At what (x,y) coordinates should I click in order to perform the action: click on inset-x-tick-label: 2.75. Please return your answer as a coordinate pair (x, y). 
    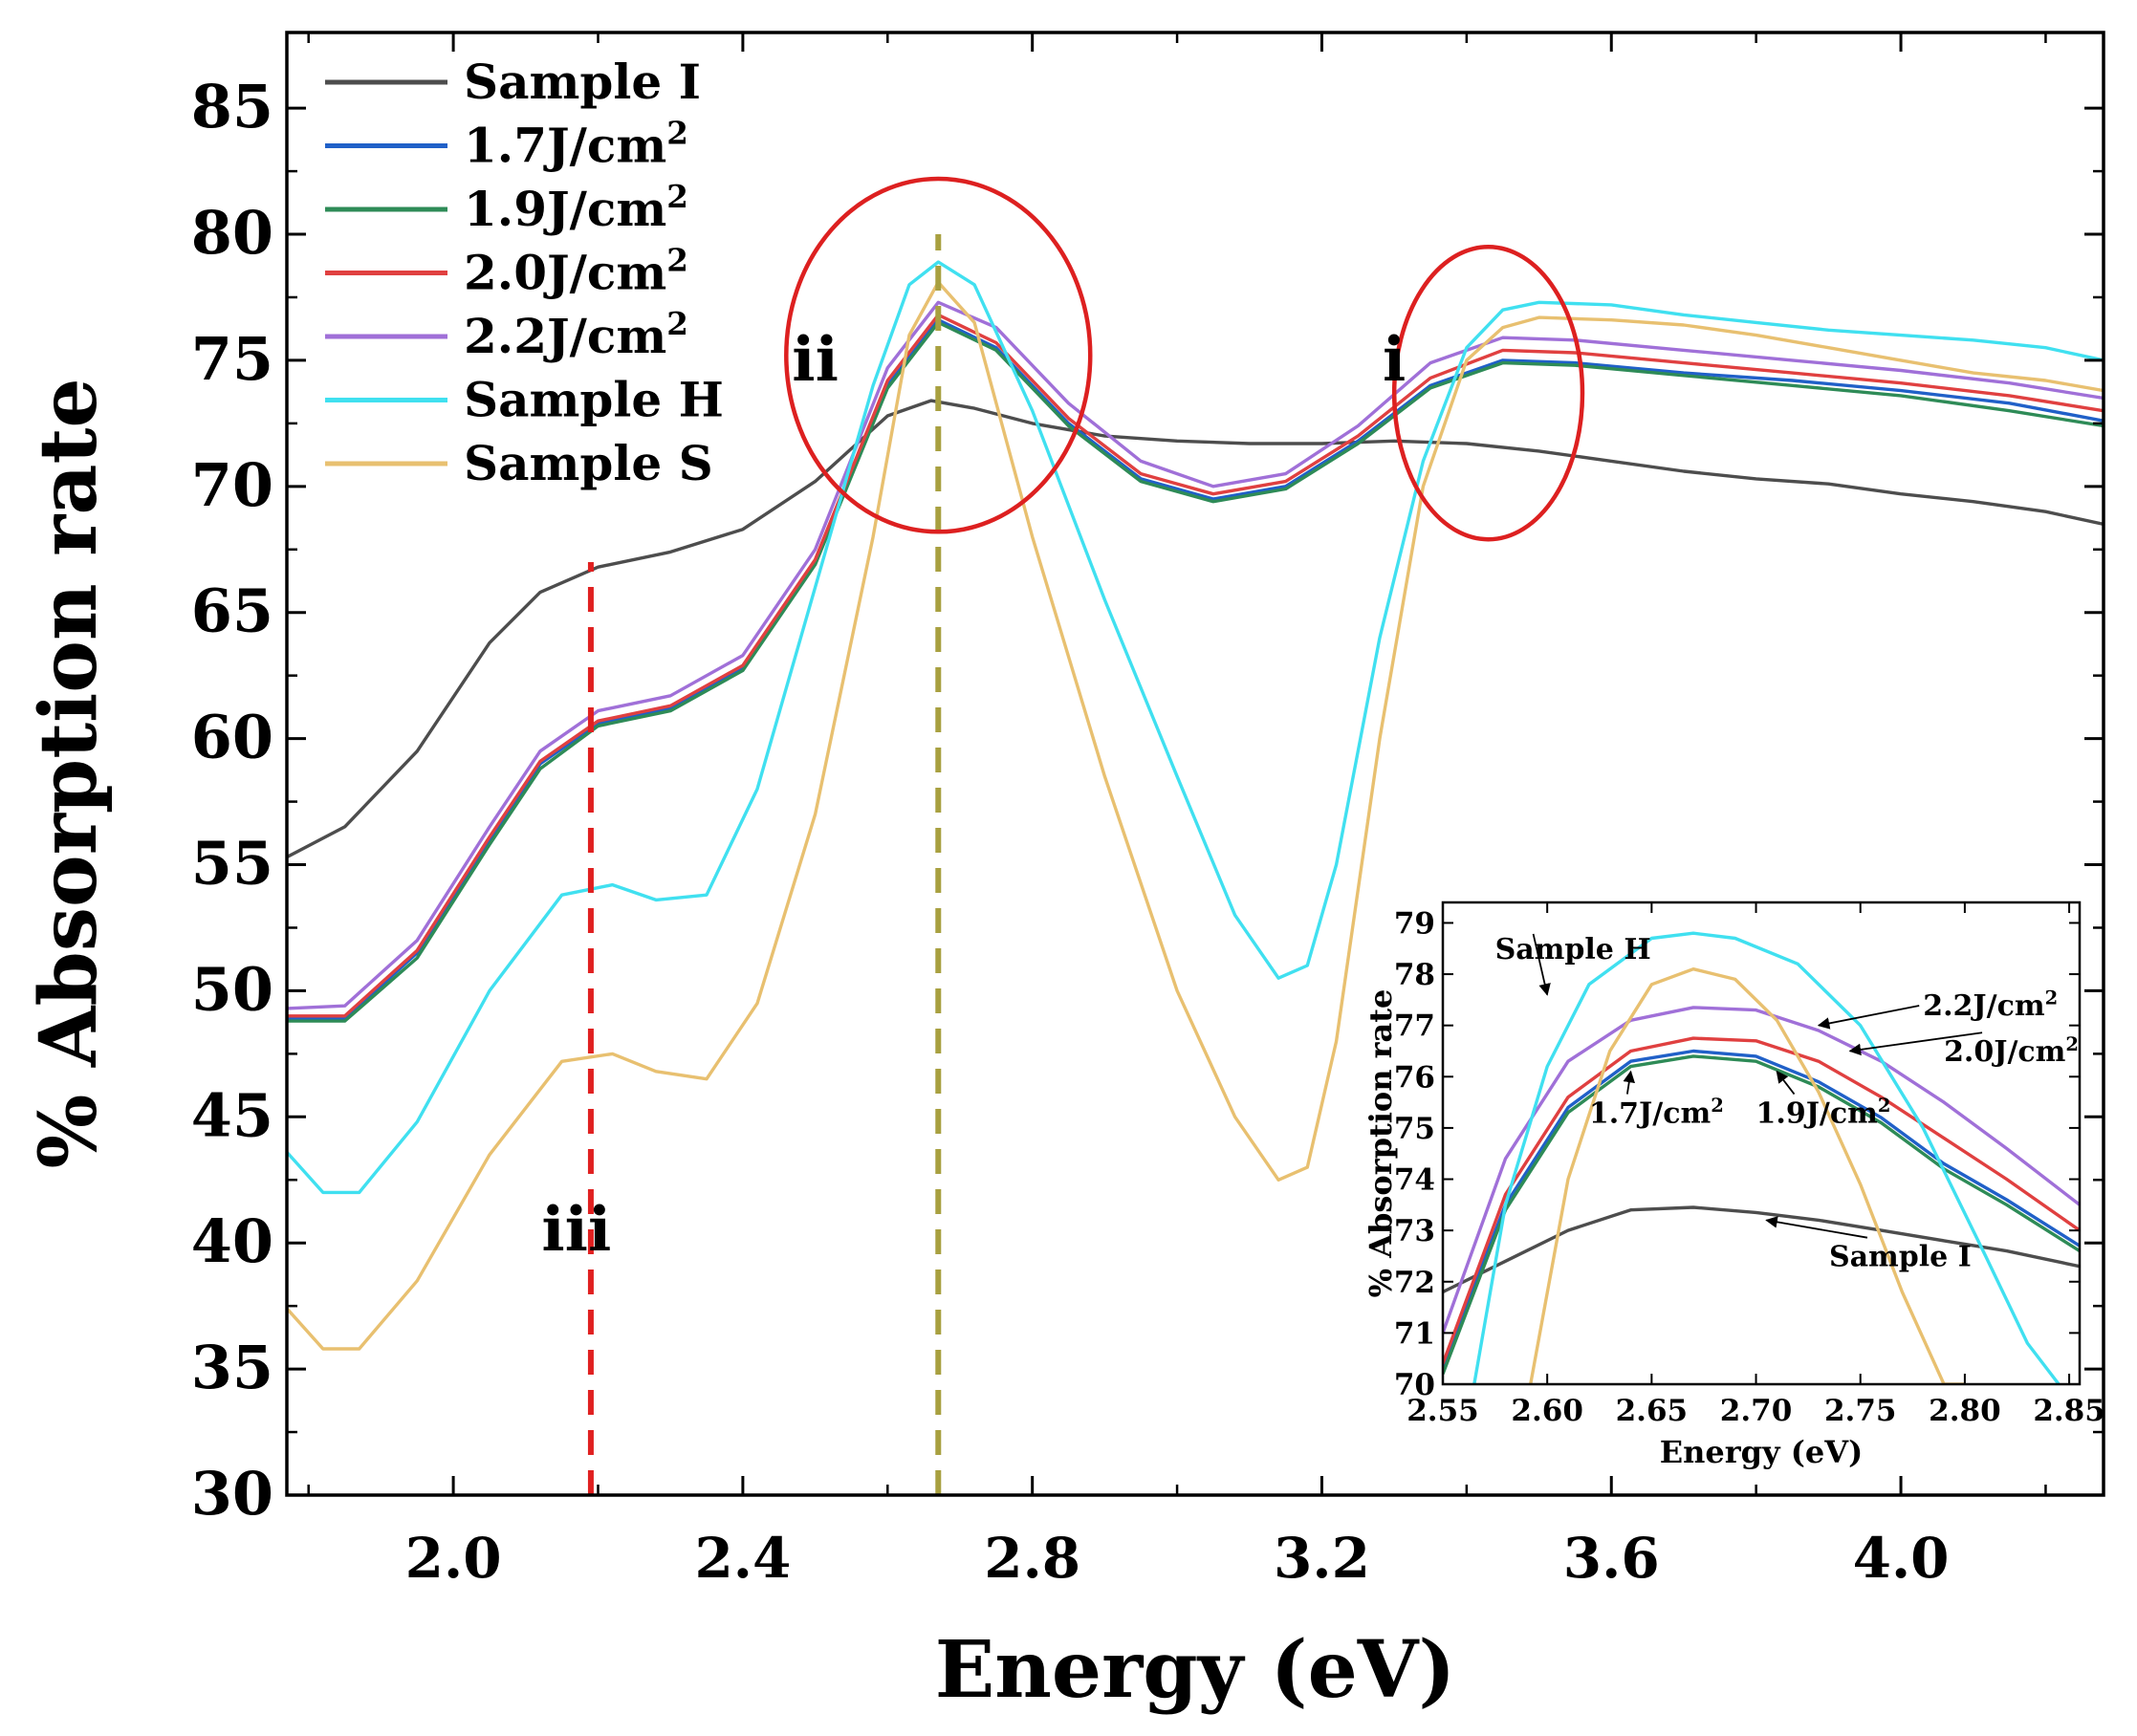
    Looking at the image, I should click on (1861, 1411).